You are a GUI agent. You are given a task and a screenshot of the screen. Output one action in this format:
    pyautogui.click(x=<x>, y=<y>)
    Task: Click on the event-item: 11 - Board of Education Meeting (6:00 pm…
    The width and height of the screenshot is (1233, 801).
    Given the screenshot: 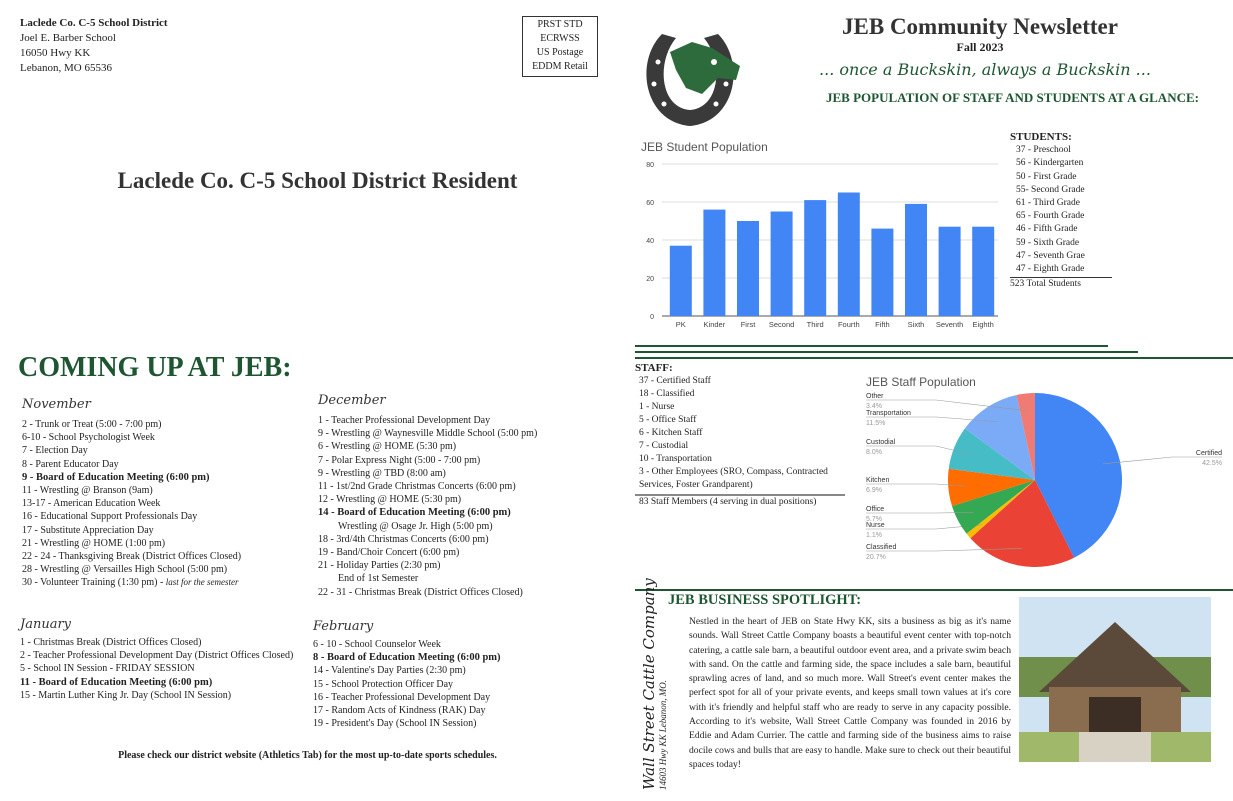 What is the action you would take?
    pyautogui.click(x=116, y=682)
    